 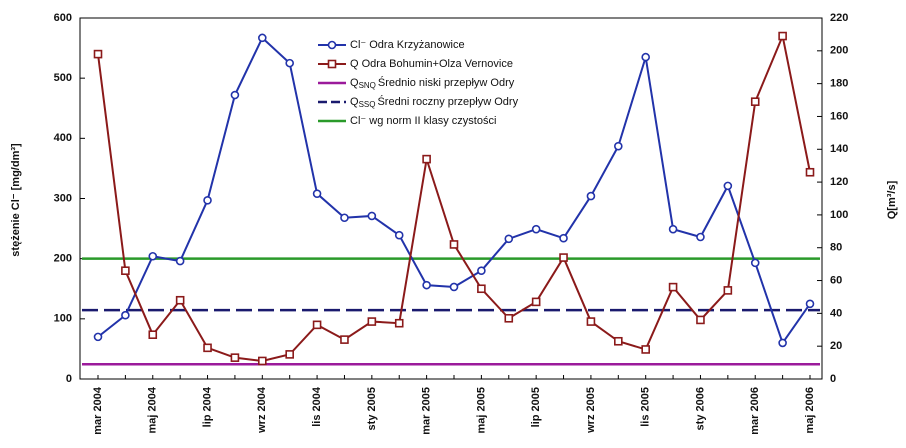 What do you see at coordinates (892, 199) in the screenshot?
I see `y2-axis-title: Q[m³/s]` at bounding box center [892, 199].